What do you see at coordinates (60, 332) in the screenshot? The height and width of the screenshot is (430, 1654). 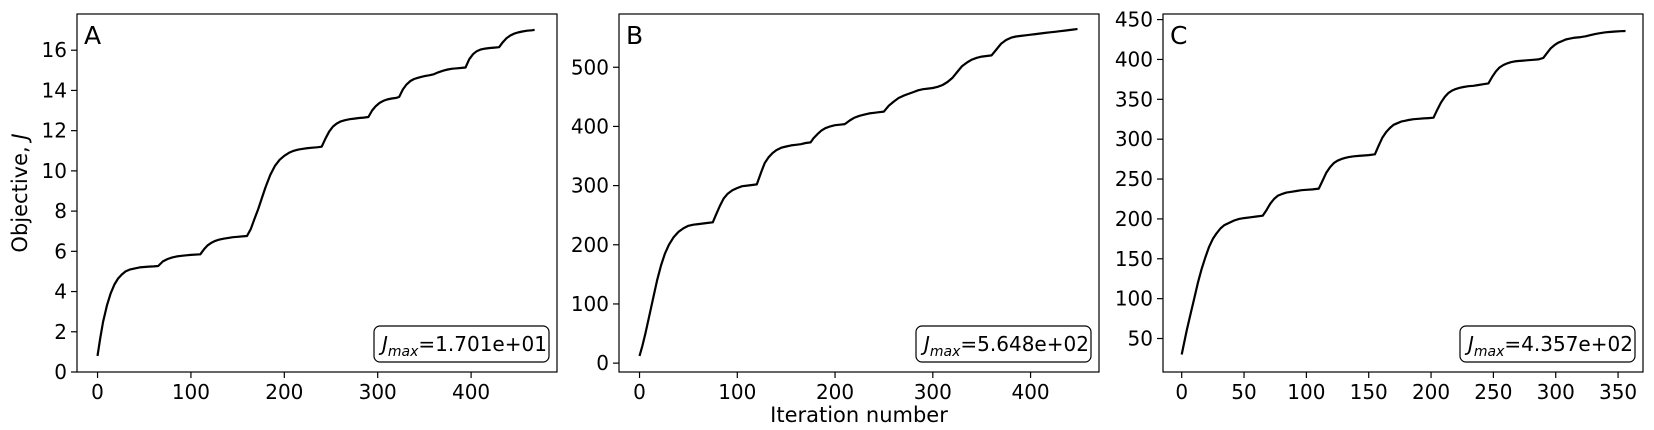 I see `y-tick-label: 2` at bounding box center [60, 332].